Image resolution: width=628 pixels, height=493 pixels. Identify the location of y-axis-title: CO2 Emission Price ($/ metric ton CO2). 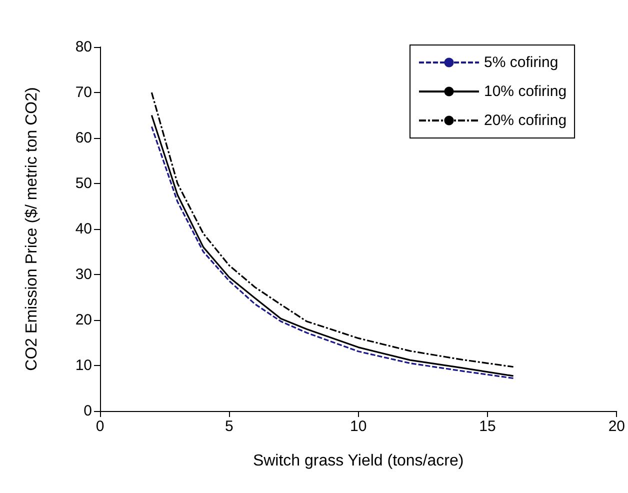
(32, 229).